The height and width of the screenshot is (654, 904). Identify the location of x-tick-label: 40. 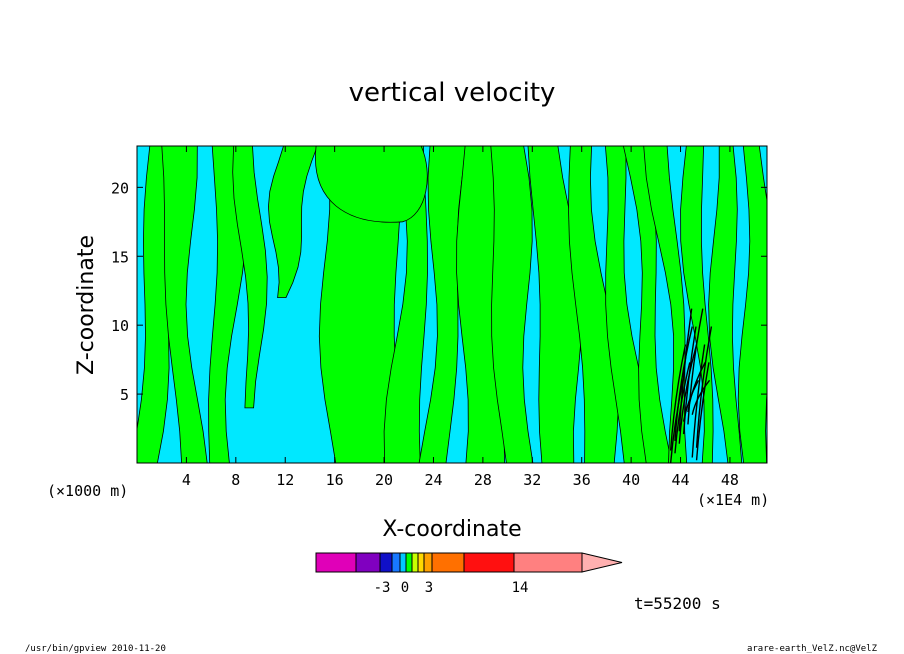
(631, 480).